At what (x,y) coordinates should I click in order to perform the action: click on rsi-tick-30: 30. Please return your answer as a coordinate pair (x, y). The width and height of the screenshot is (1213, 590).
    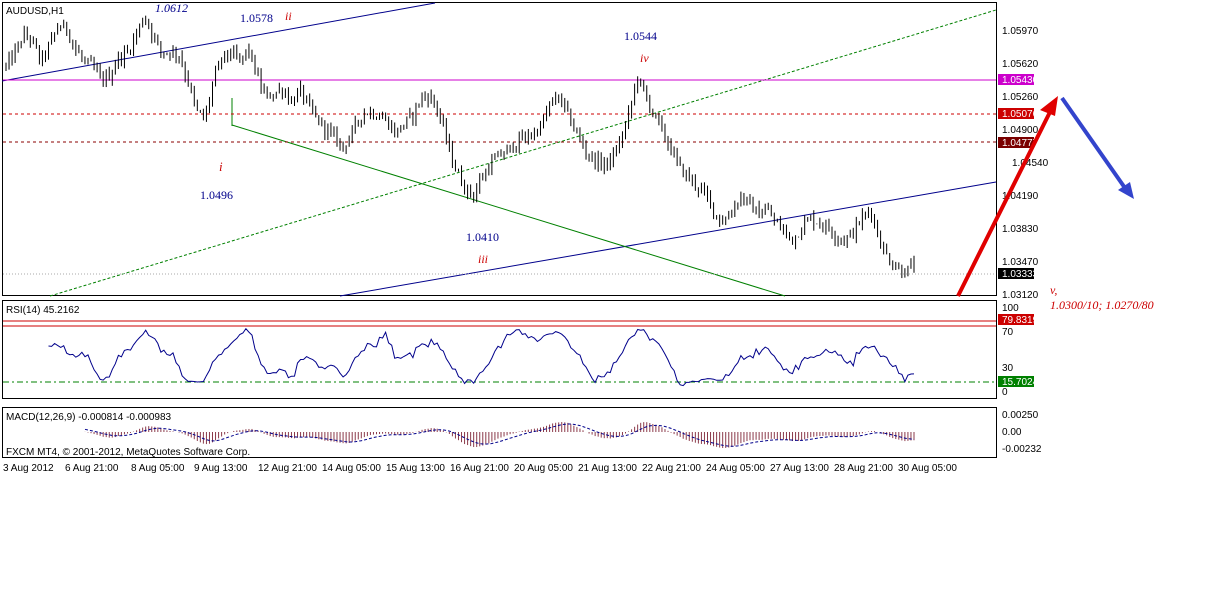
    Looking at the image, I should click on (1008, 368).